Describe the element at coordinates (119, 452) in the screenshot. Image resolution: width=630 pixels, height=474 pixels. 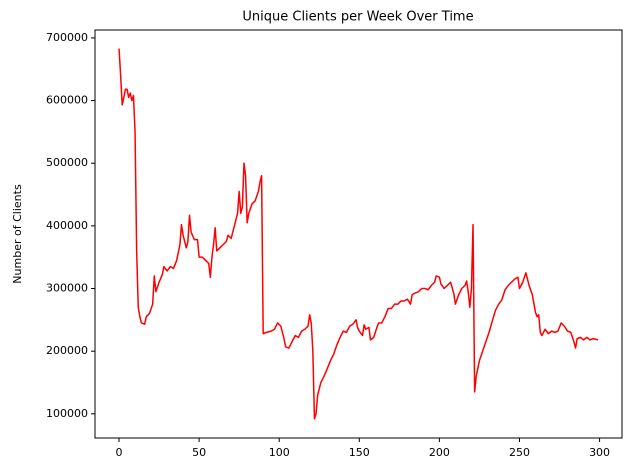
I see `x-tick-label: 0` at that location.